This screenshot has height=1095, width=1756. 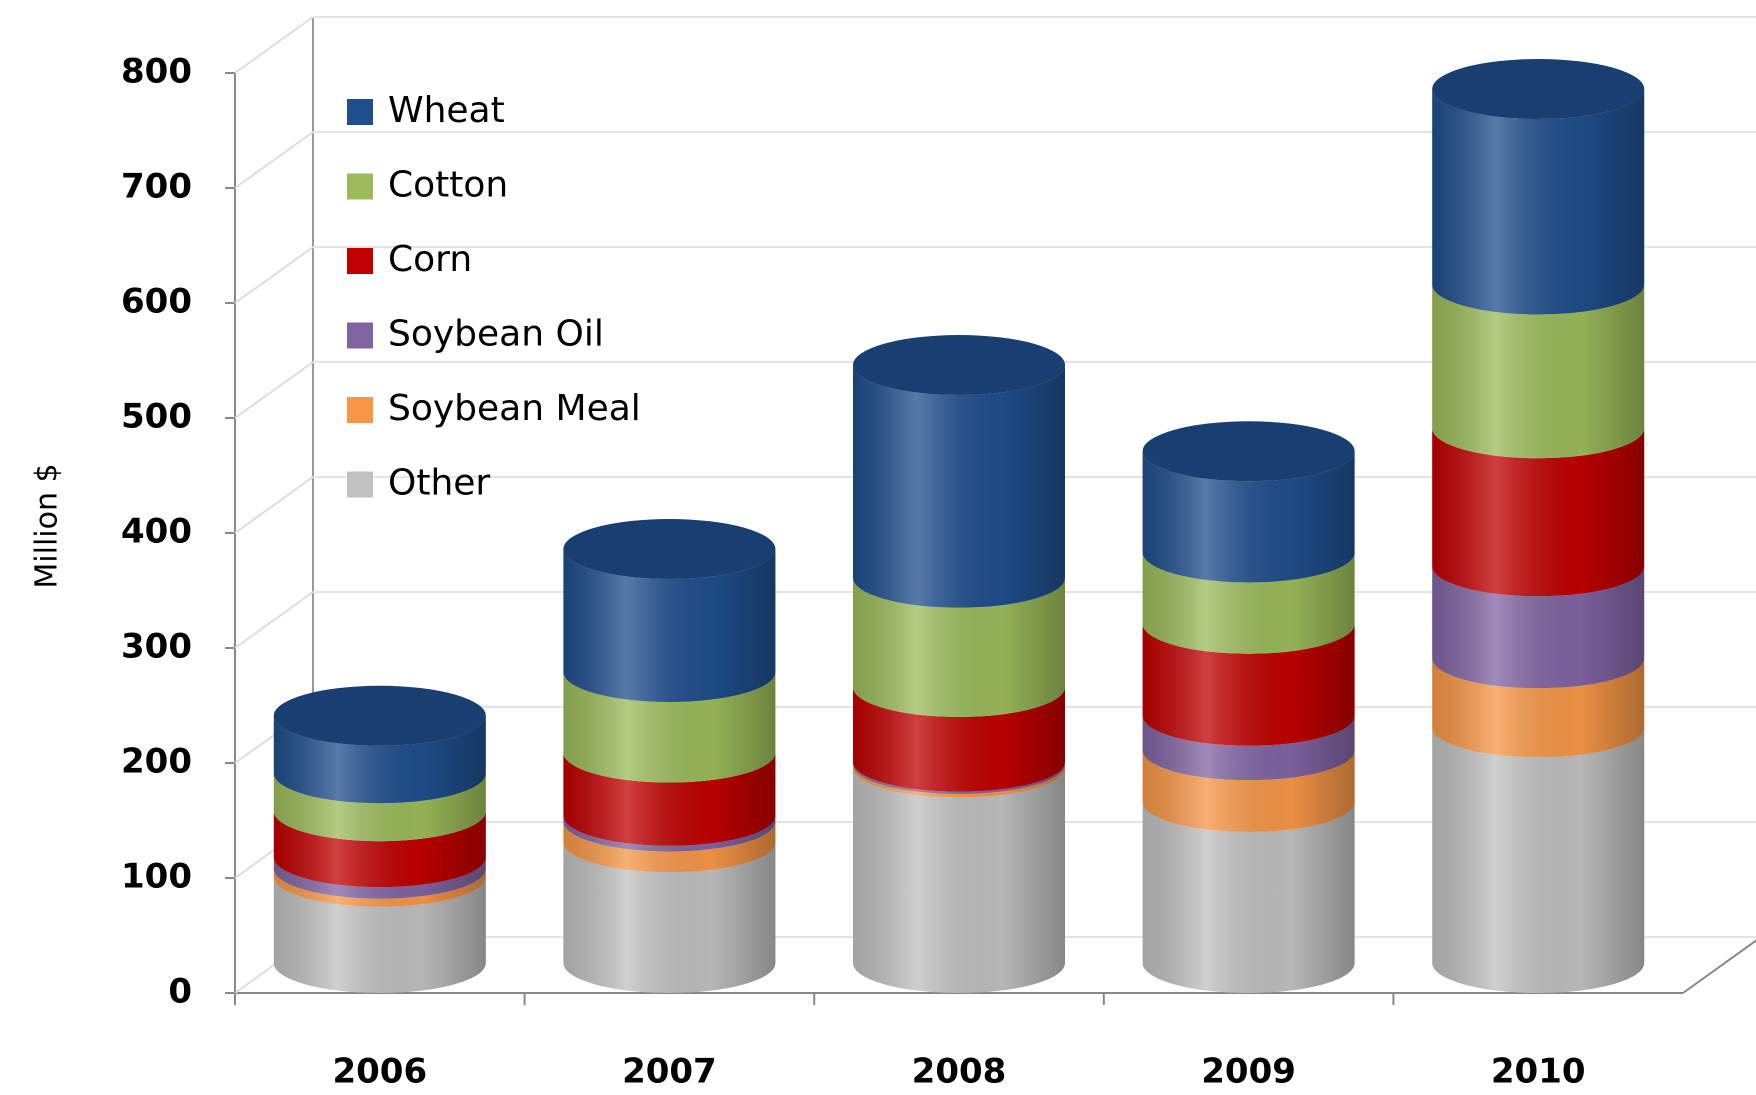 What do you see at coordinates (669, 1072) in the screenshot?
I see `x-tick-label: 2007` at bounding box center [669, 1072].